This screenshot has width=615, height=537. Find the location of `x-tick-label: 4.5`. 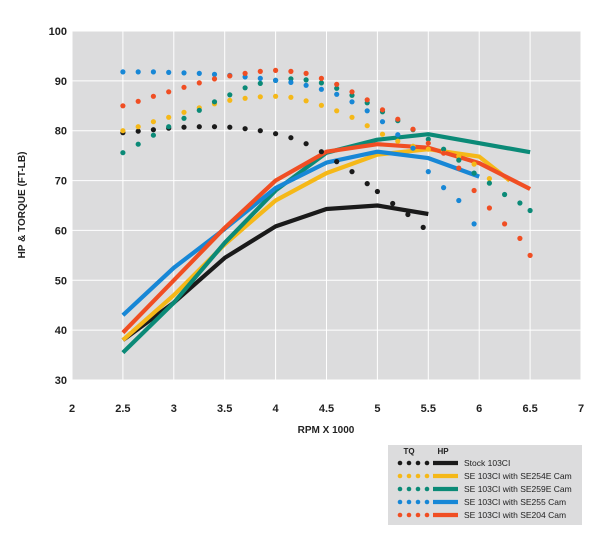

x-tick-label: 4.5 is located at coordinates (326, 409).